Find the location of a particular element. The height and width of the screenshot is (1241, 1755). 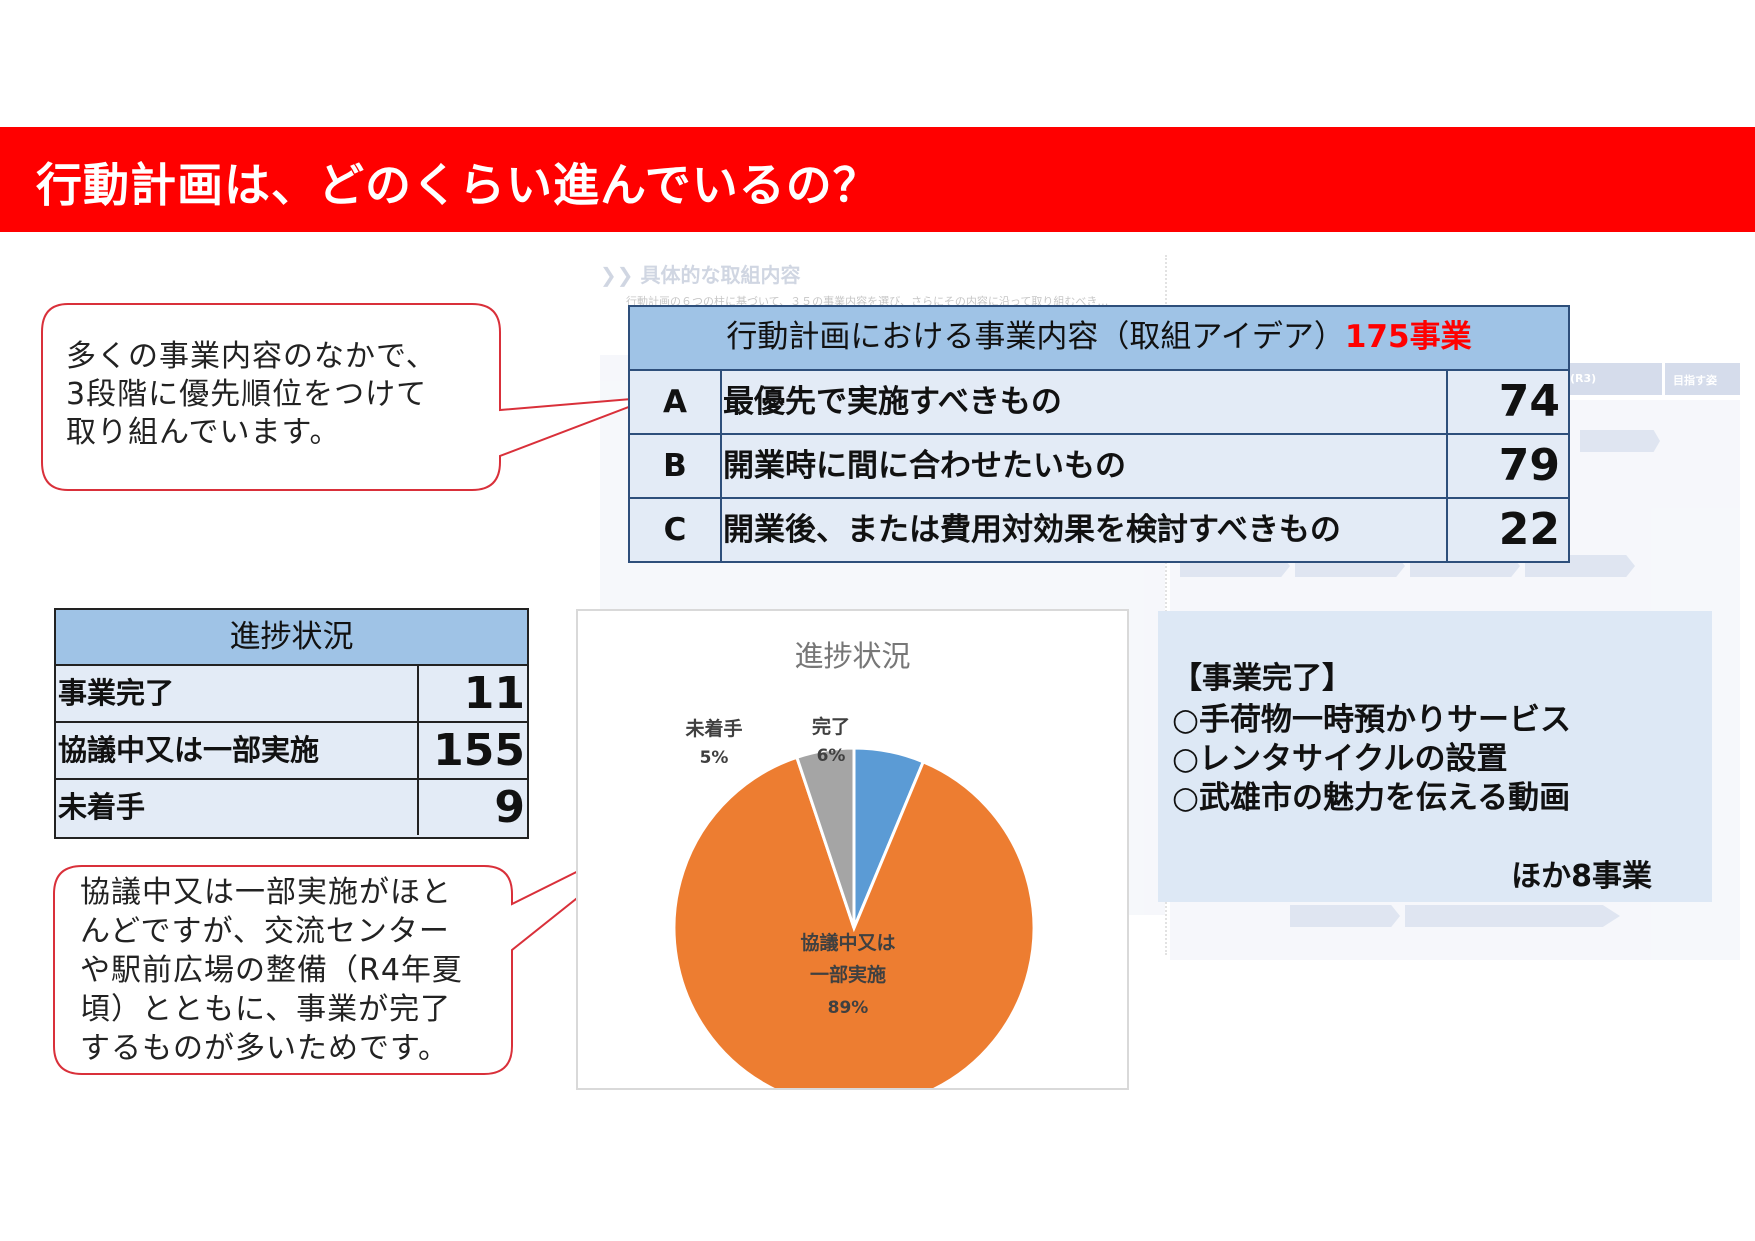

progress-label: 未着手 is located at coordinates (102, 807).